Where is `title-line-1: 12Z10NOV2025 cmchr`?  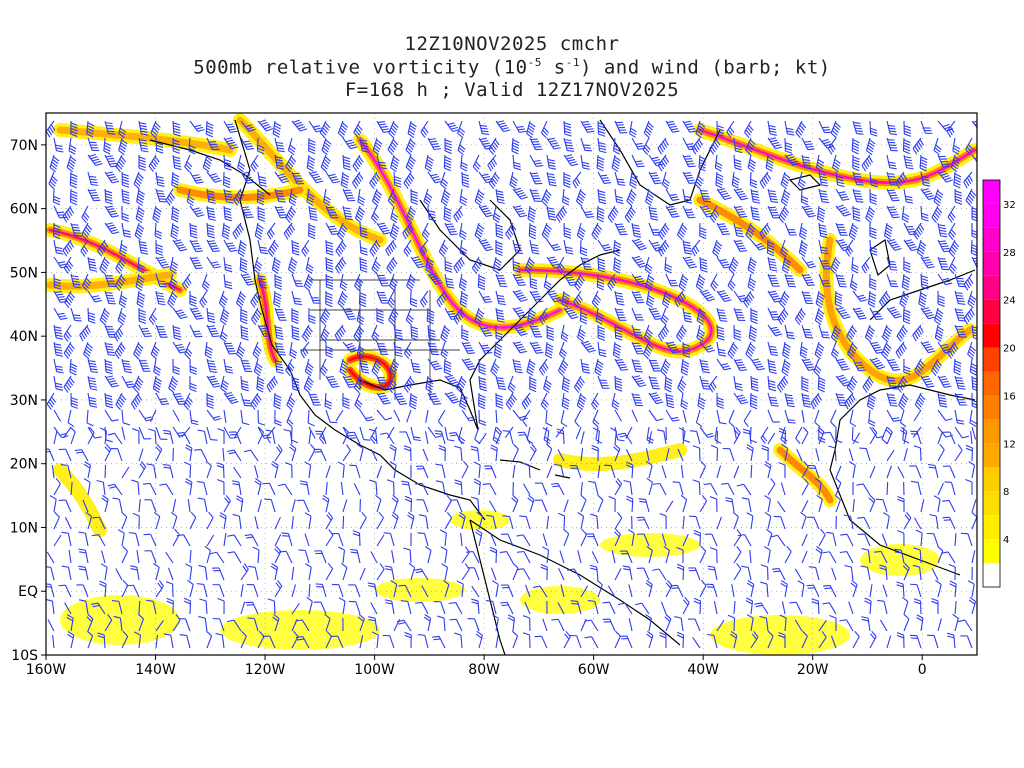 title-line-1: 12Z10NOV2025 cmchr is located at coordinates (512, 44).